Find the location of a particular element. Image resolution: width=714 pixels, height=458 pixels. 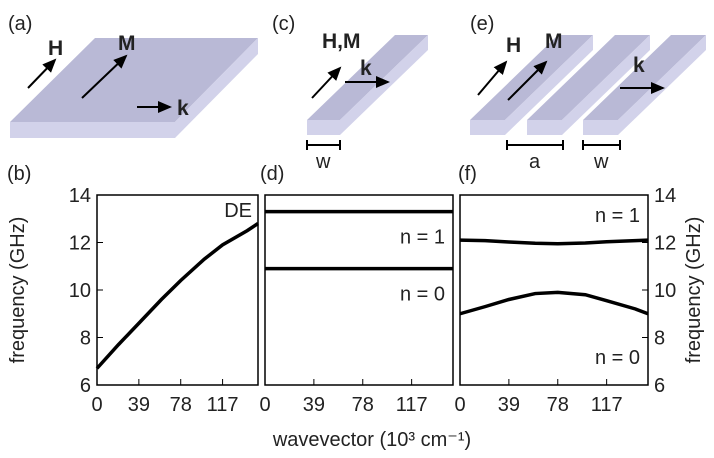

panel-label: (c) is located at coordinates (283, 24).